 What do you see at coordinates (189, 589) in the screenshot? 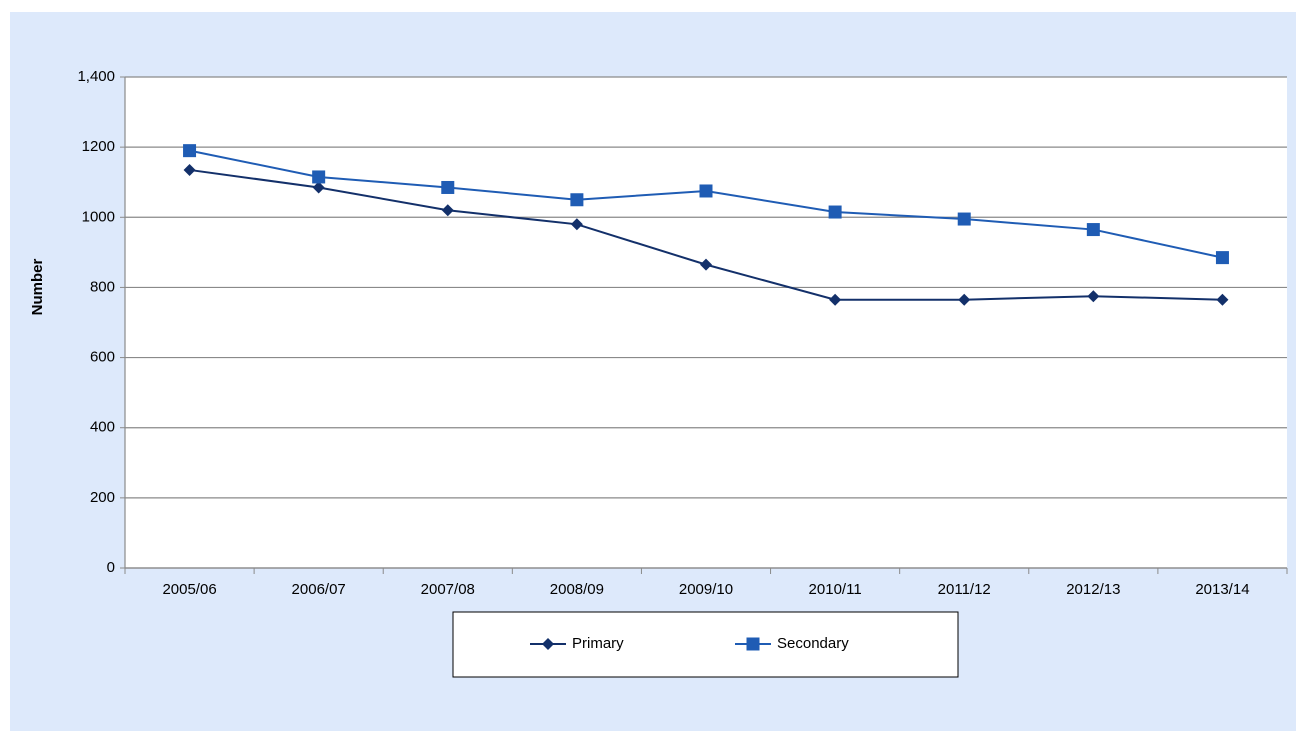
I see `x-tick-label: 2005/06` at bounding box center [189, 589].